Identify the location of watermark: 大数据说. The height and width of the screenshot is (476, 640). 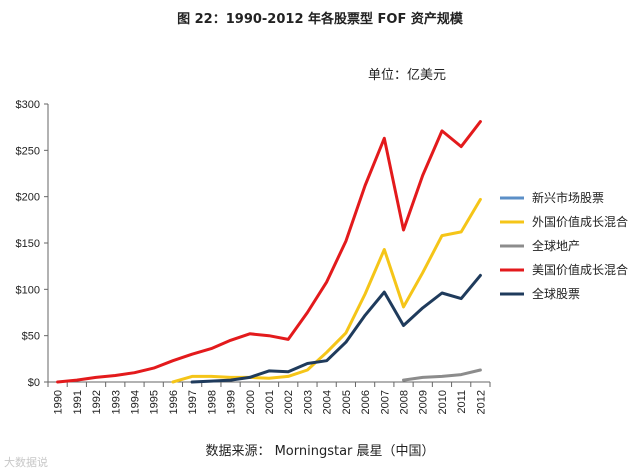
(26, 462).